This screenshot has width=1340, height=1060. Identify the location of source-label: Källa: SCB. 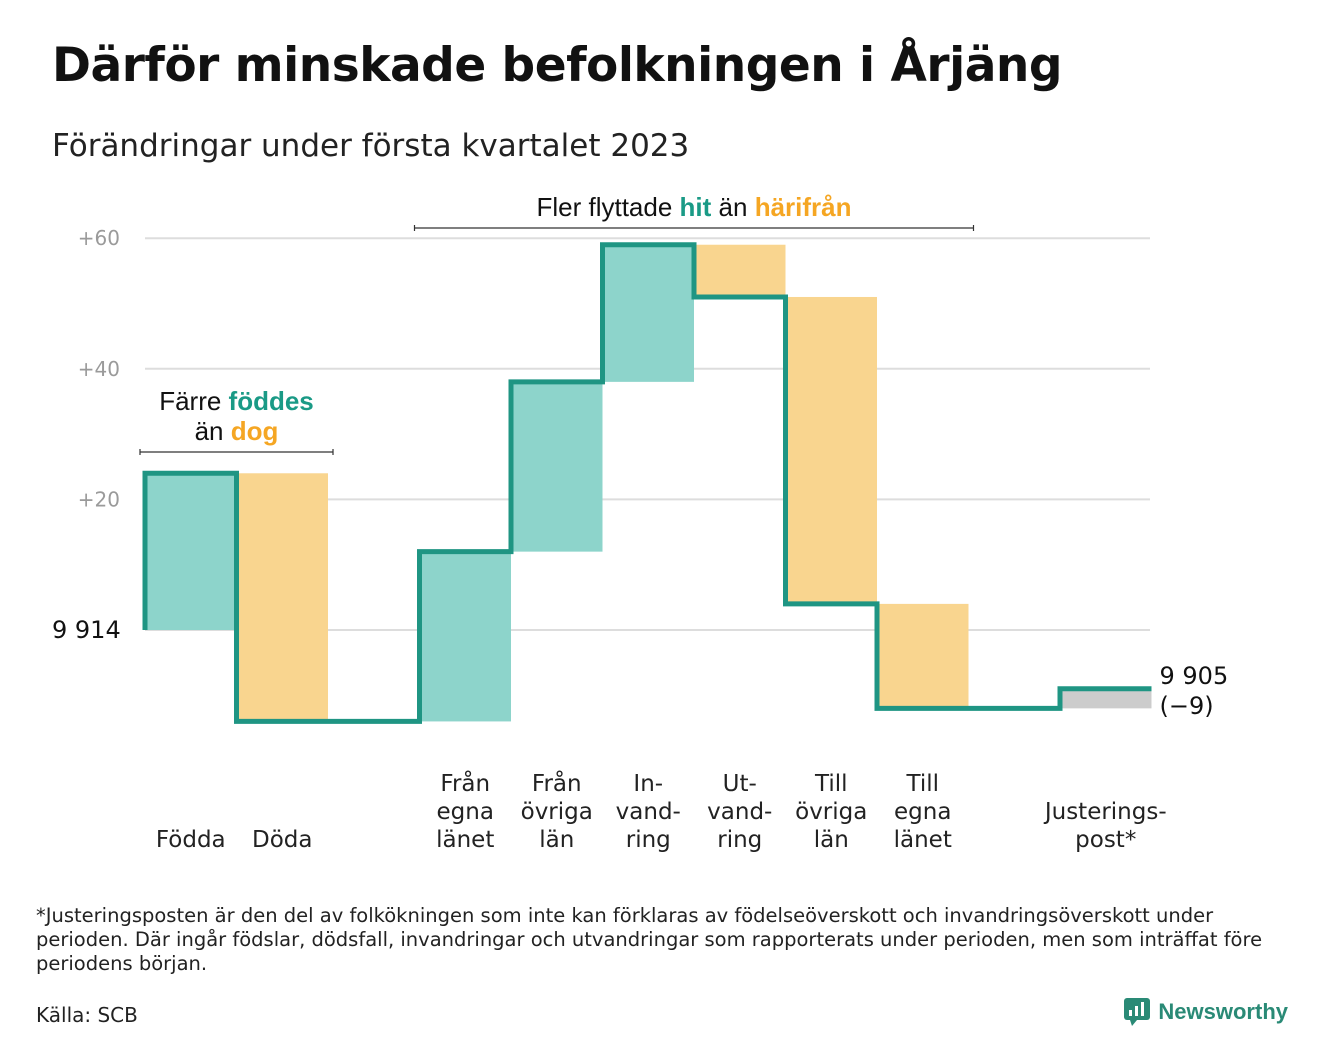
(87, 1015).